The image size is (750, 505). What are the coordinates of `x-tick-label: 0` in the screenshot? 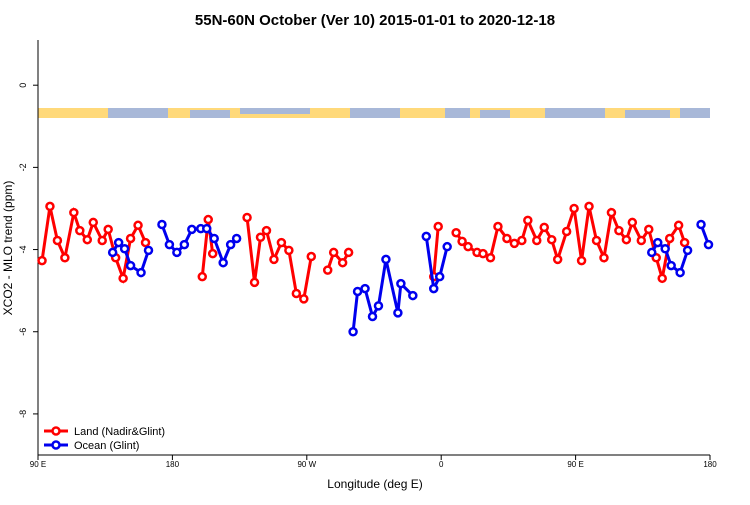 It's located at (441, 464).